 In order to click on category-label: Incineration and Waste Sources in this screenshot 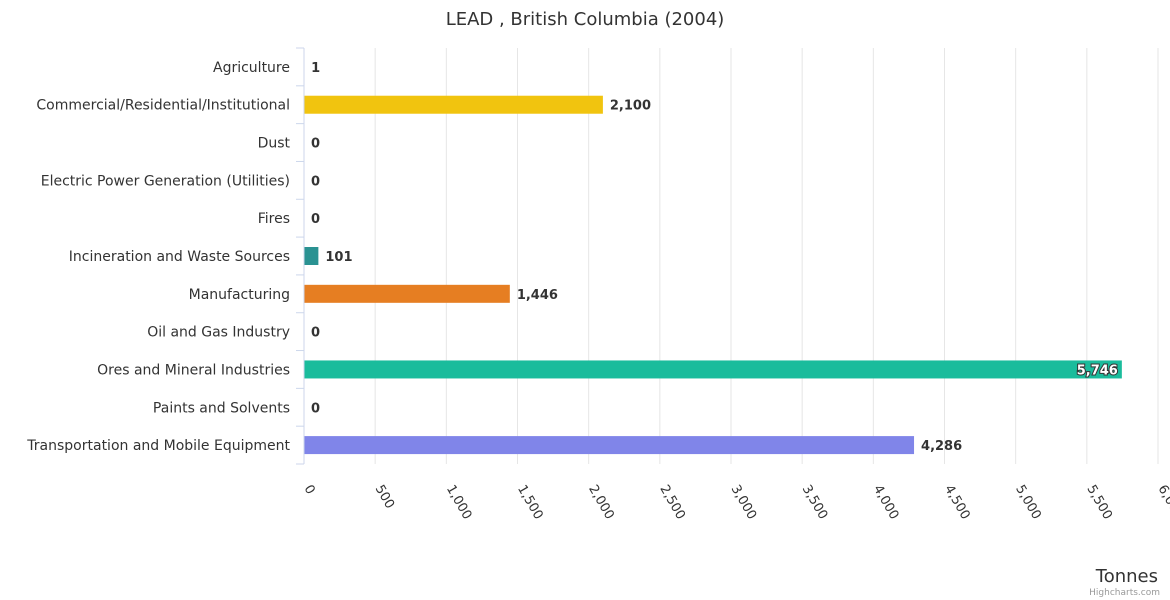, I will do `click(179, 257)`.